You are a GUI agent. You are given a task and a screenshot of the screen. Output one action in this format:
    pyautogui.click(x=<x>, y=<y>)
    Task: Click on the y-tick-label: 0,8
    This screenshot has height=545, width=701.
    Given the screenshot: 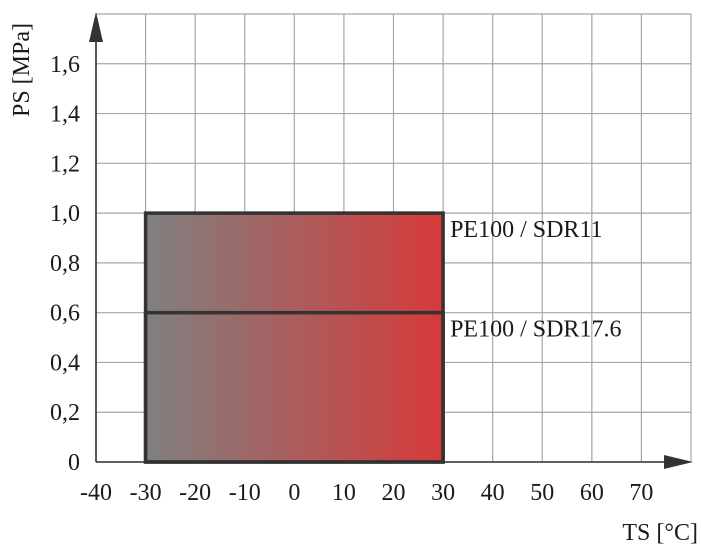 What is the action you would take?
    pyautogui.click(x=65, y=264)
    